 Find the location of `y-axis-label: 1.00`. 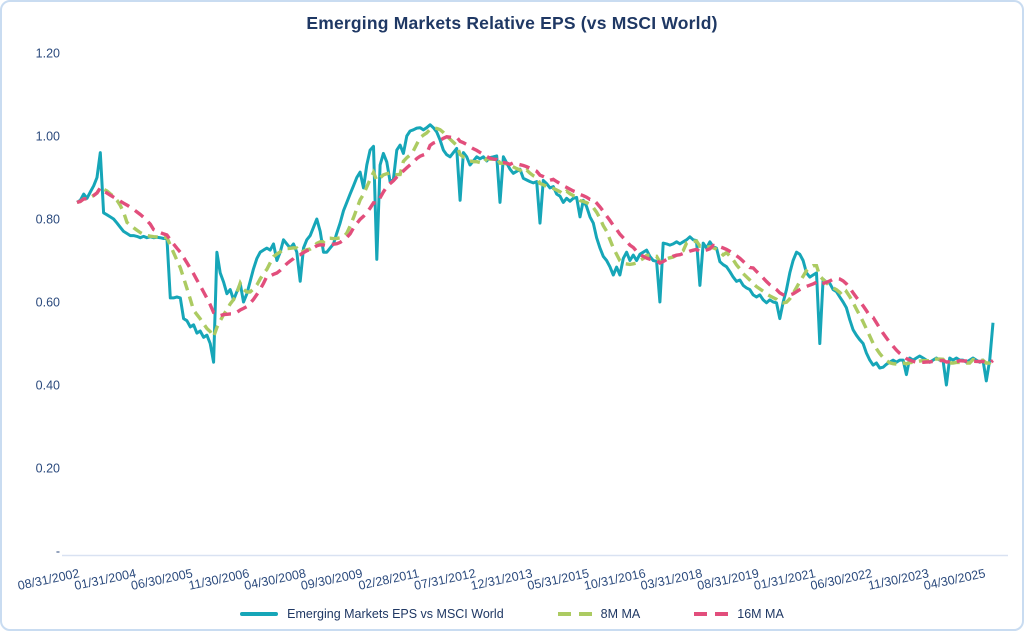

y-axis-label: 1.00 is located at coordinates (48, 137).